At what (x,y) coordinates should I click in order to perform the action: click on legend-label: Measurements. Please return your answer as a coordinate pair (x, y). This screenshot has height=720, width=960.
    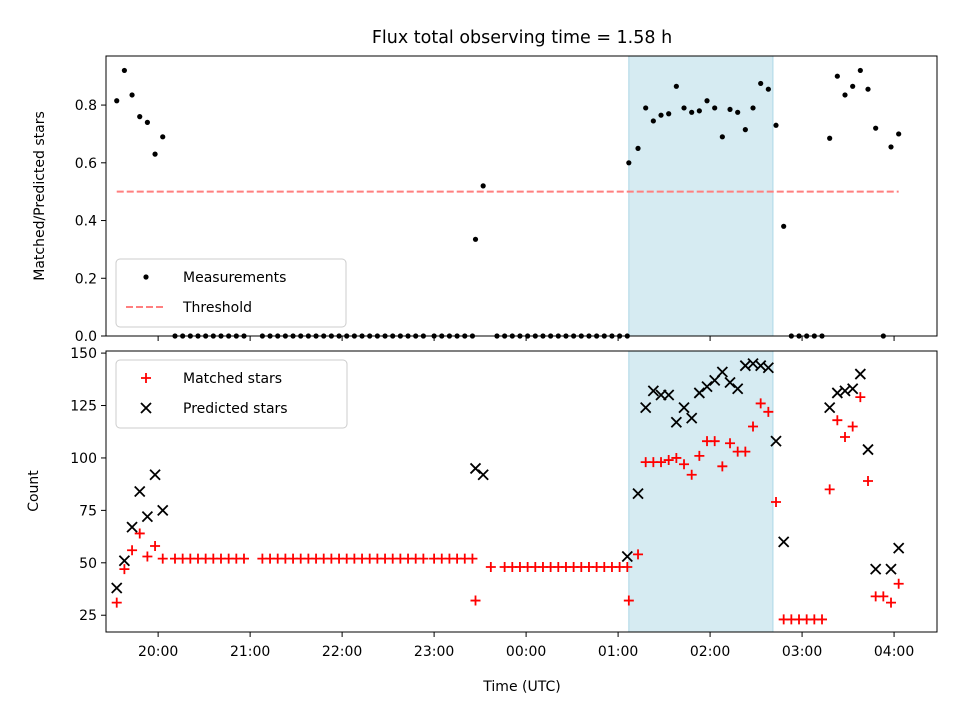
    Looking at the image, I should click on (234, 278).